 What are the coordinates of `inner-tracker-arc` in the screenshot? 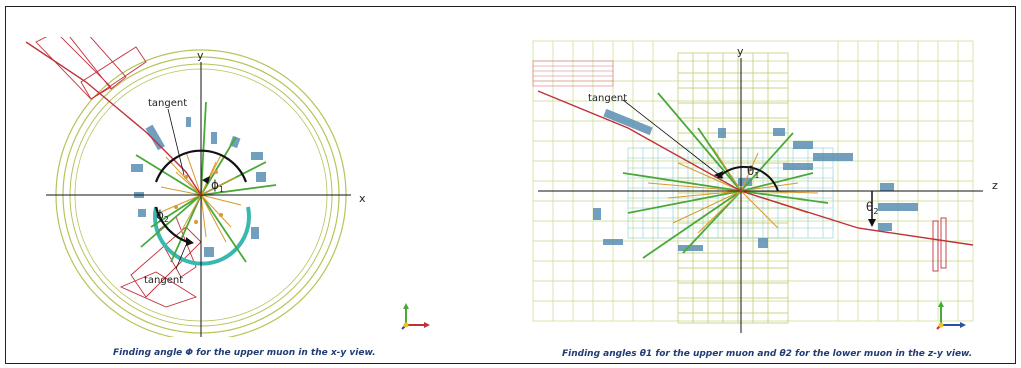 It's located at (202, 236).